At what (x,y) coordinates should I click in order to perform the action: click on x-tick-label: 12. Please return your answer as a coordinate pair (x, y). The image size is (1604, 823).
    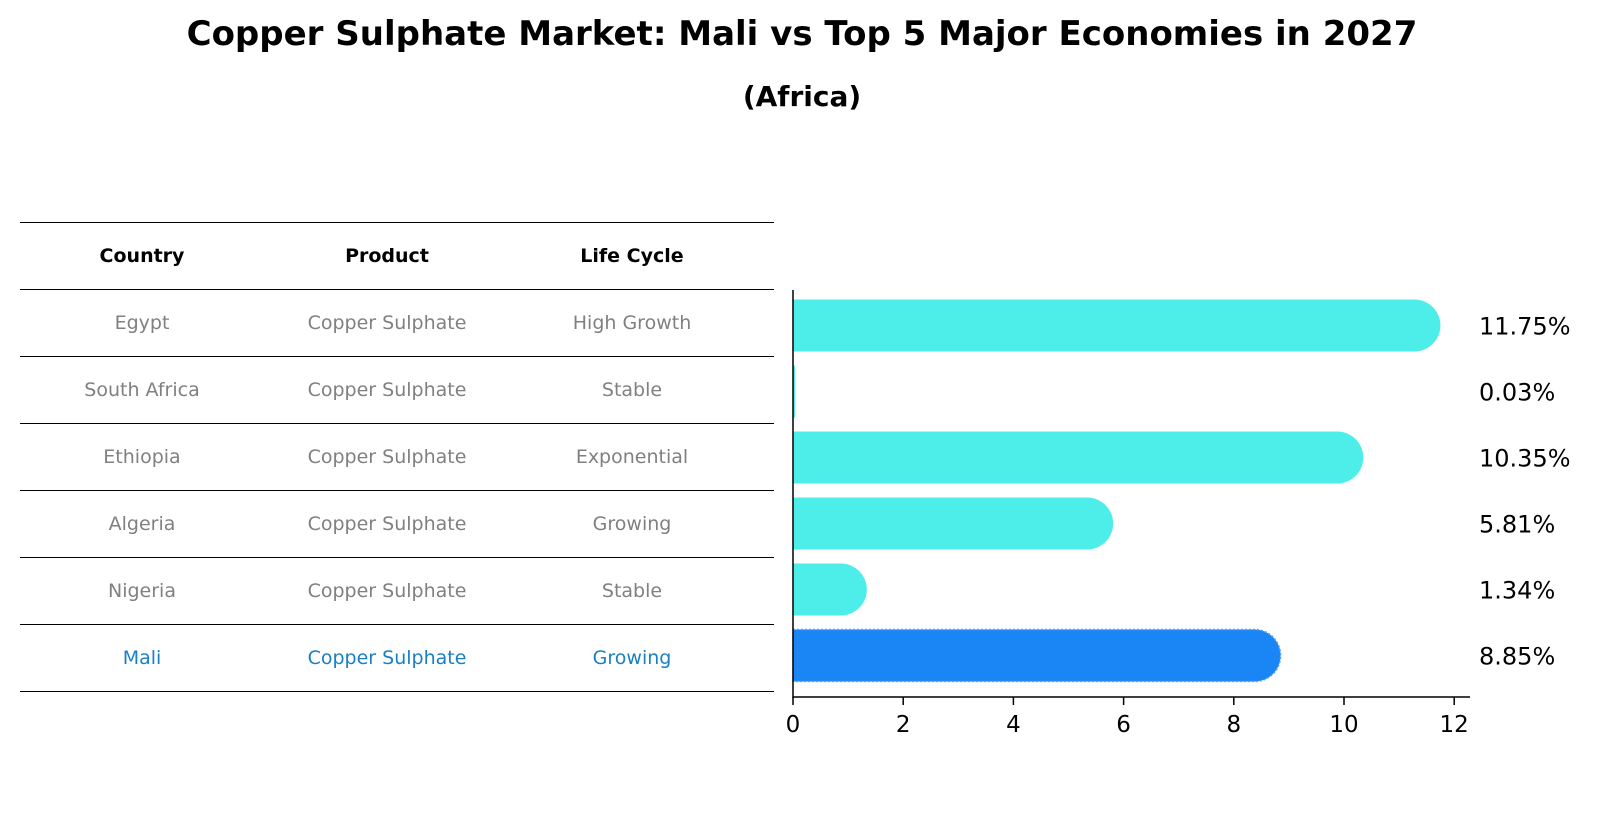
    Looking at the image, I should click on (1454, 725).